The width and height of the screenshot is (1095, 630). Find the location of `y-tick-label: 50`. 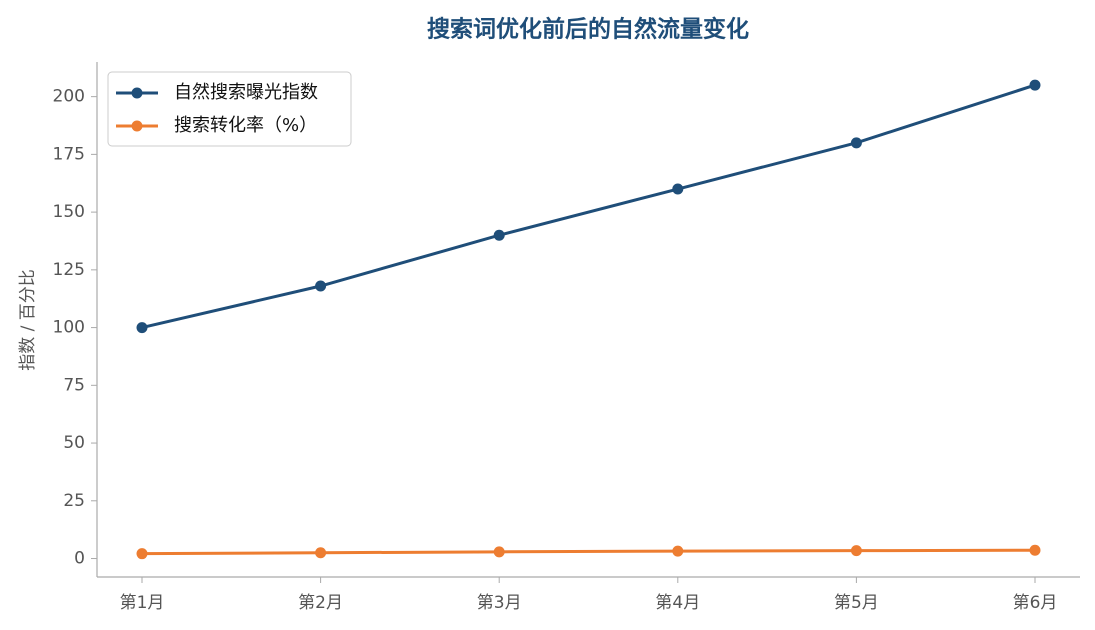

y-tick-label: 50 is located at coordinates (74, 443).